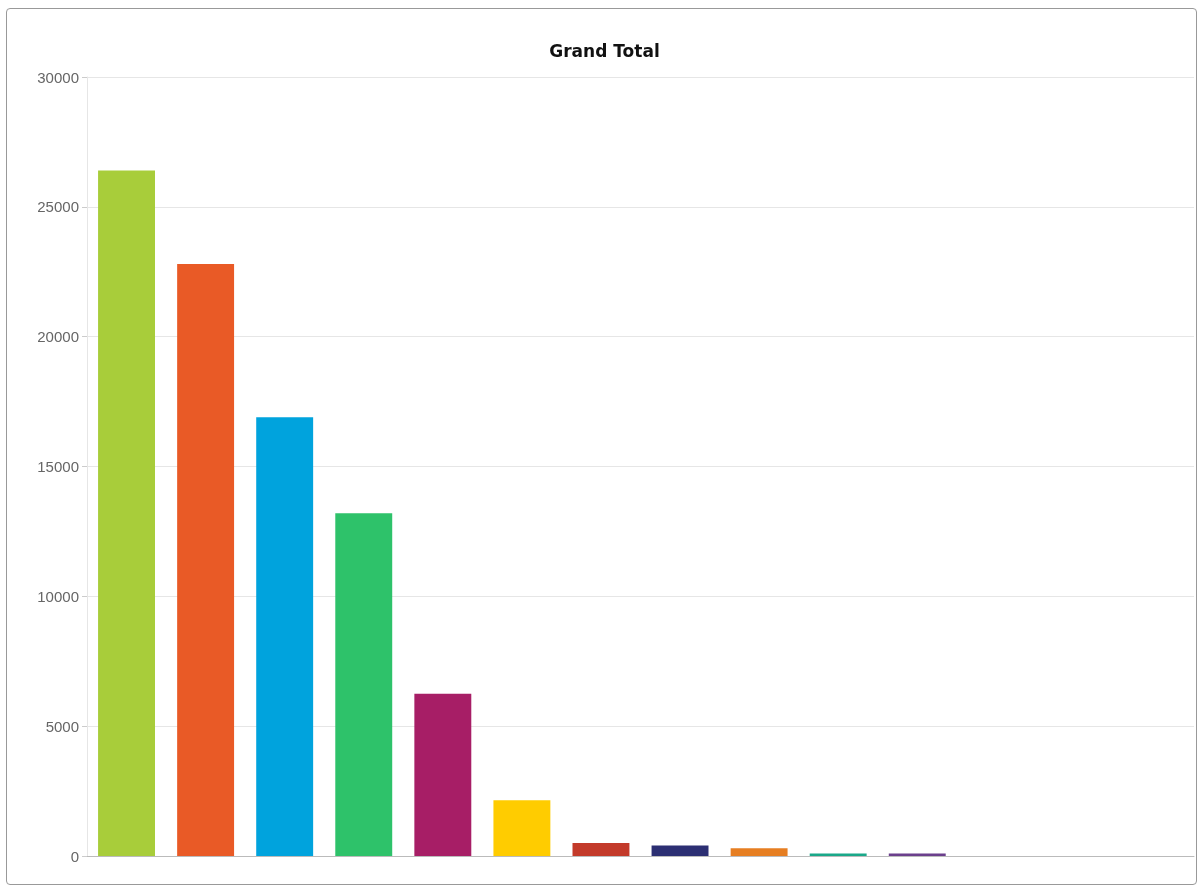  Describe the element at coordinates (58, 77) in the screenshot. I see `y-tick-label: 30000` at that location.